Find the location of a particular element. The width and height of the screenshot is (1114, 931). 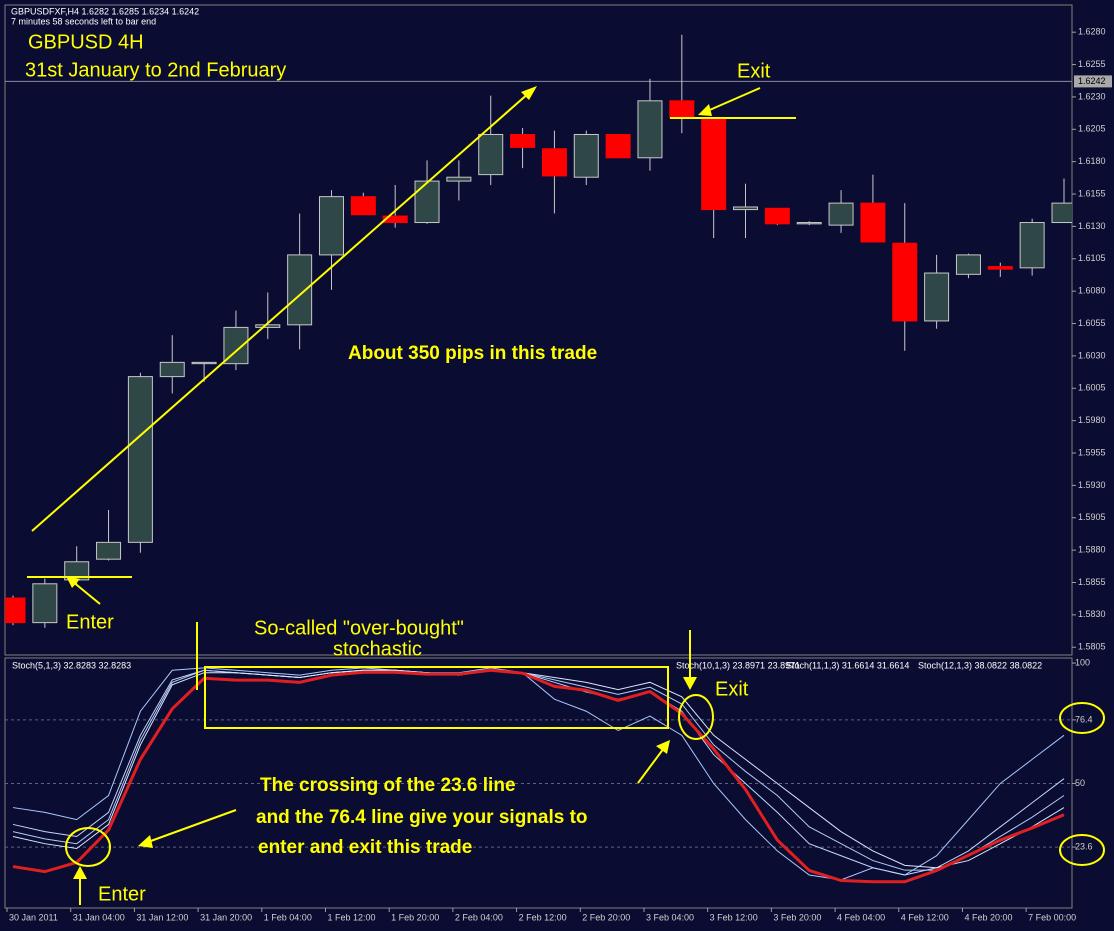

y-tick-label: 100 is located at coordinates (1082, 662).